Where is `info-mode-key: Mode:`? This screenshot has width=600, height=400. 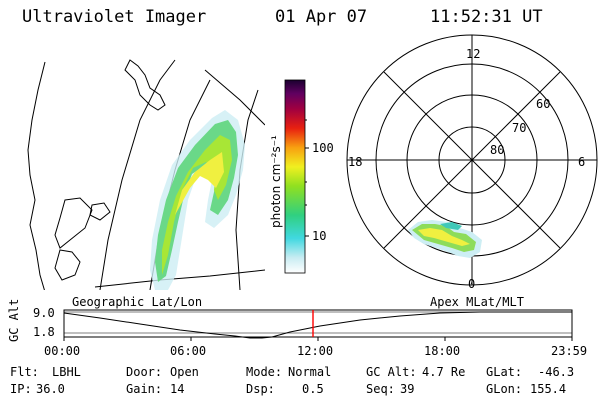
info-mode-key: Mode: is located at coordinates (264, 372).